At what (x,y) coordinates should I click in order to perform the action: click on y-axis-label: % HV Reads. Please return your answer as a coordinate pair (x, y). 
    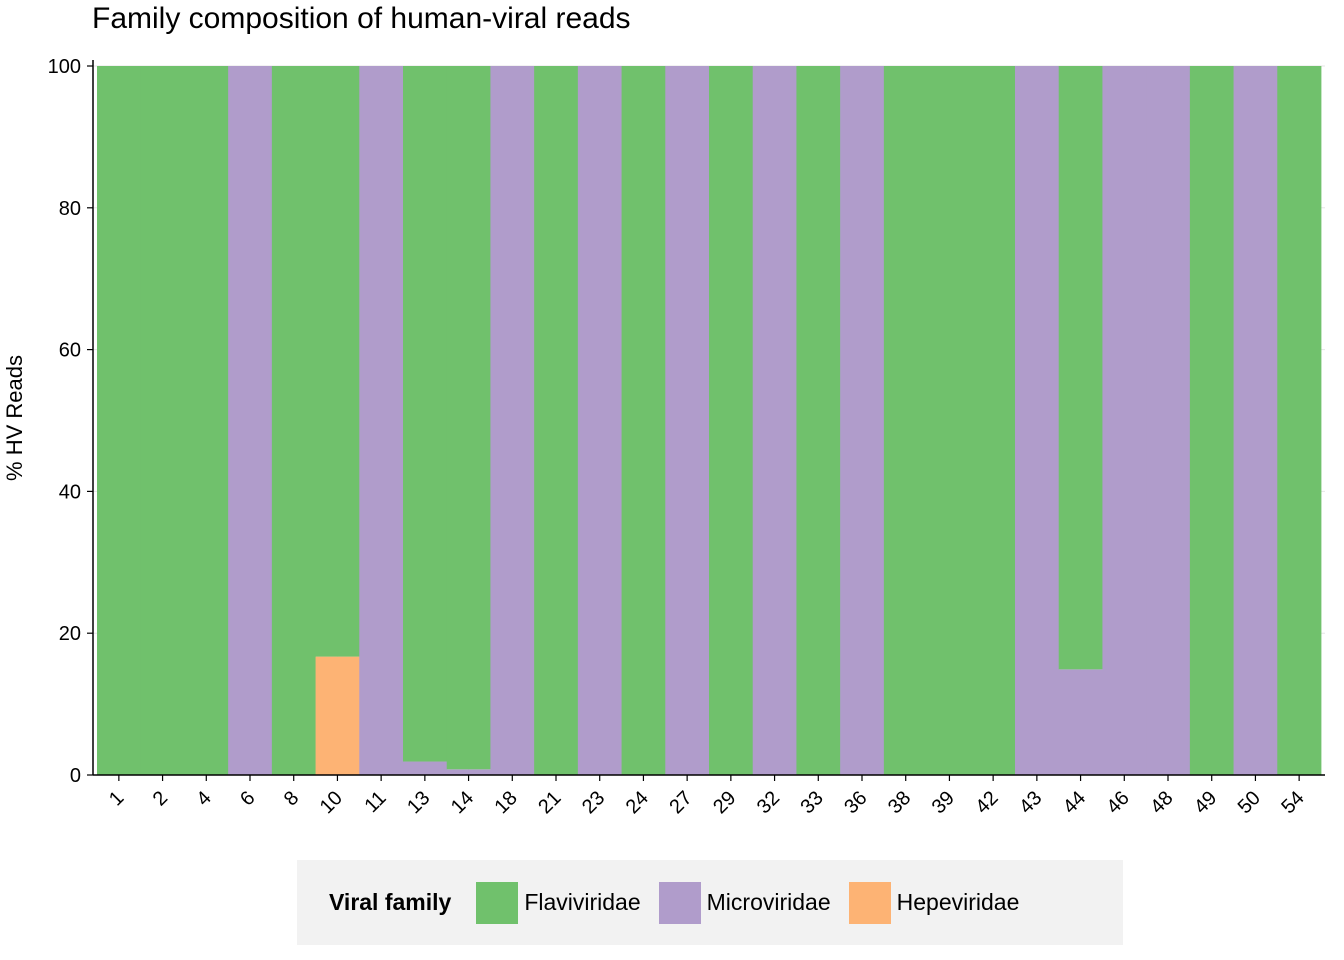
    Looking at the image, I should click on (14, 418).